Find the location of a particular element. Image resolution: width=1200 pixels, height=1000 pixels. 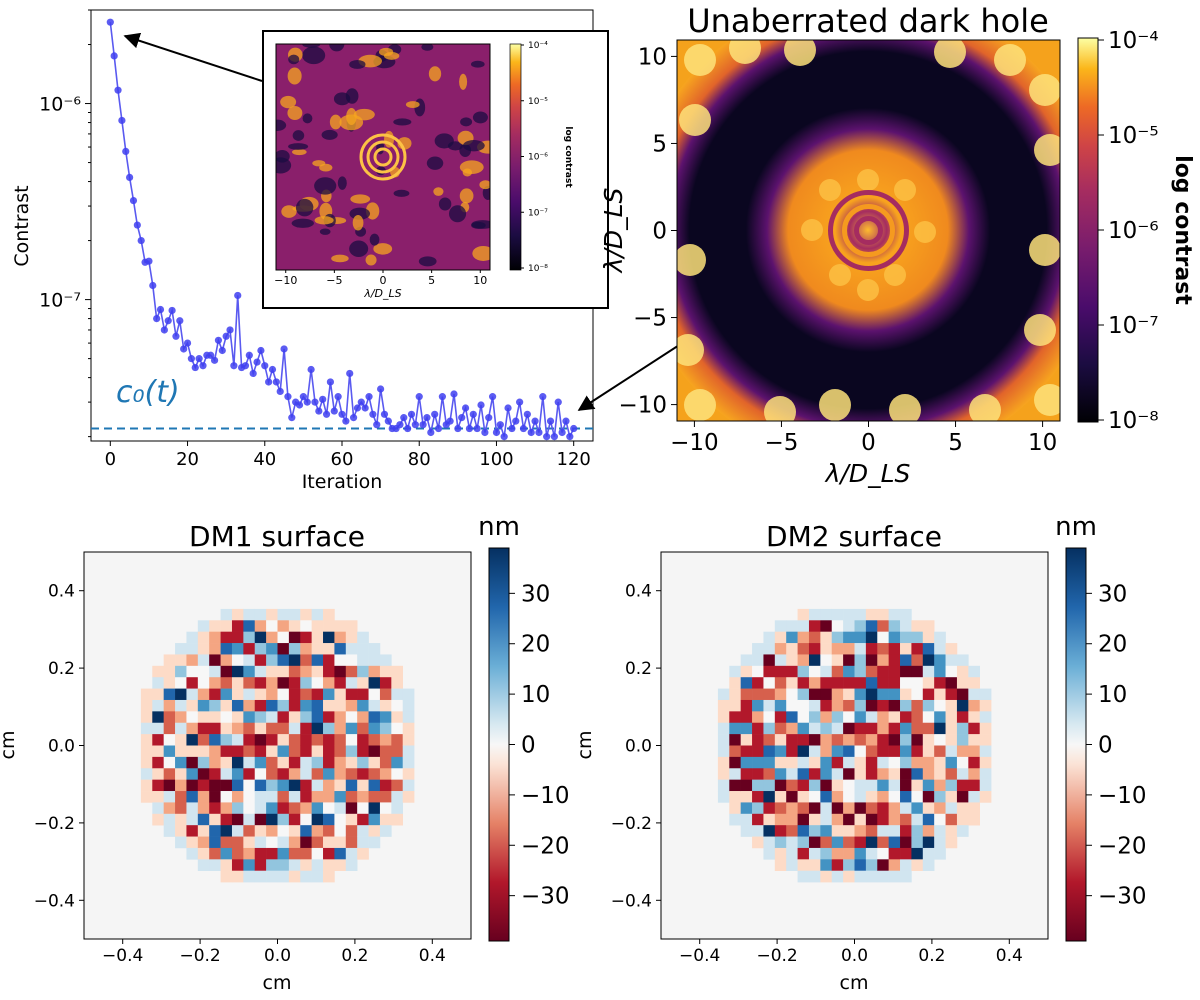

dark-hole-y-tick-label: 0 is located at coordinates (659, 232).